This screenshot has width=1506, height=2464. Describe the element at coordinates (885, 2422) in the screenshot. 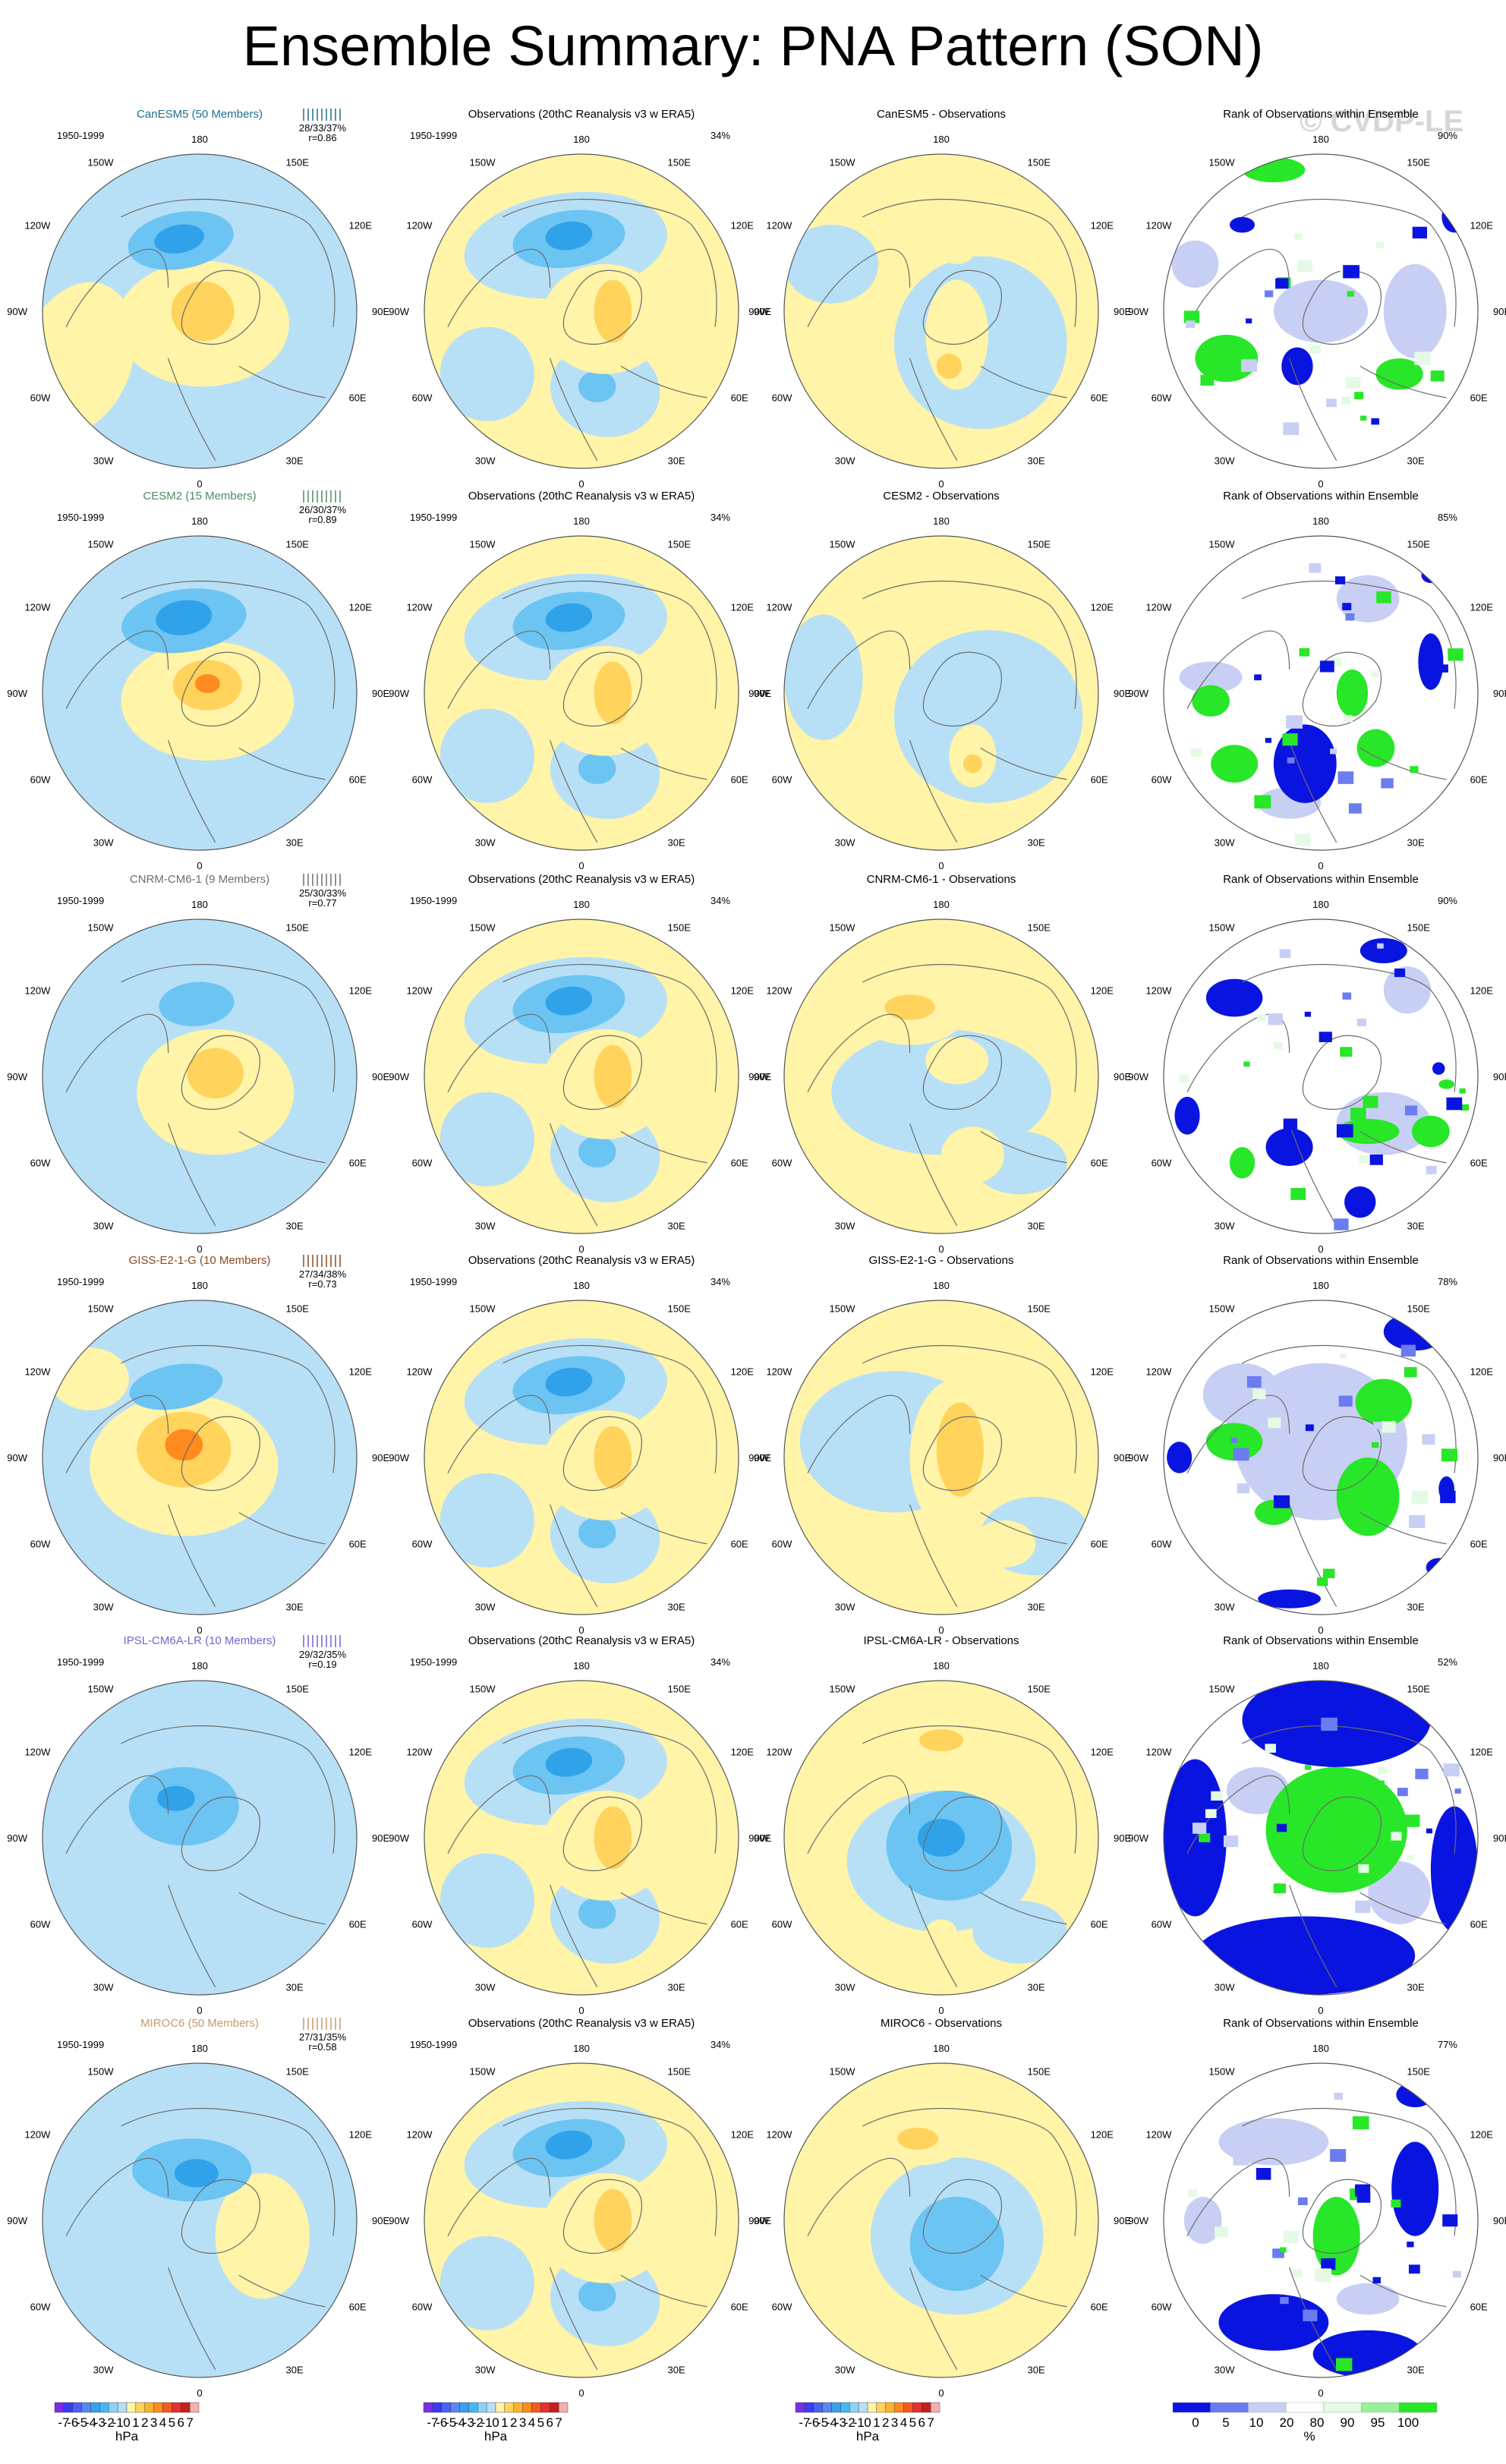

I see `legend-tick-label: 2` at that location.